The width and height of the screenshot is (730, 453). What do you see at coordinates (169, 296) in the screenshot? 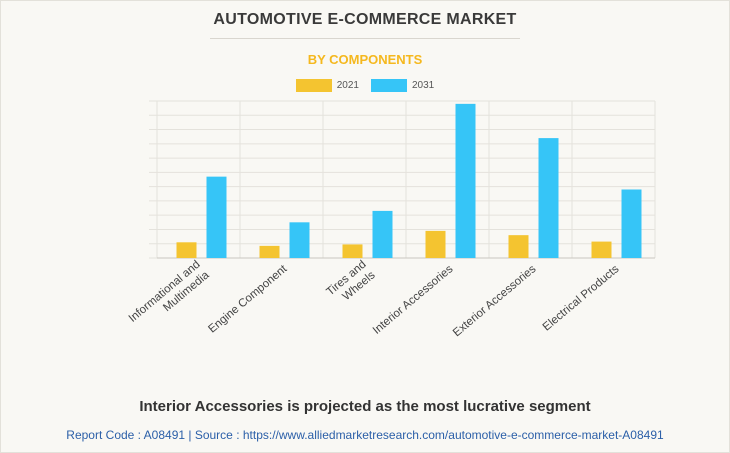
I see `x-tick-label: Informational andMultimedia` at bounding box center [169, 296].